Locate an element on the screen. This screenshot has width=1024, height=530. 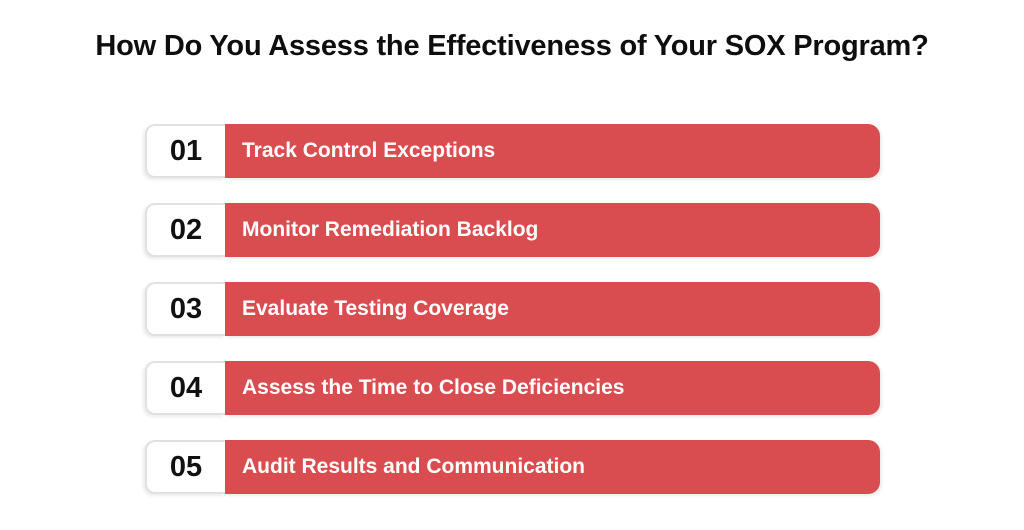
step-number: 04 is located at coordinates (185, 388).